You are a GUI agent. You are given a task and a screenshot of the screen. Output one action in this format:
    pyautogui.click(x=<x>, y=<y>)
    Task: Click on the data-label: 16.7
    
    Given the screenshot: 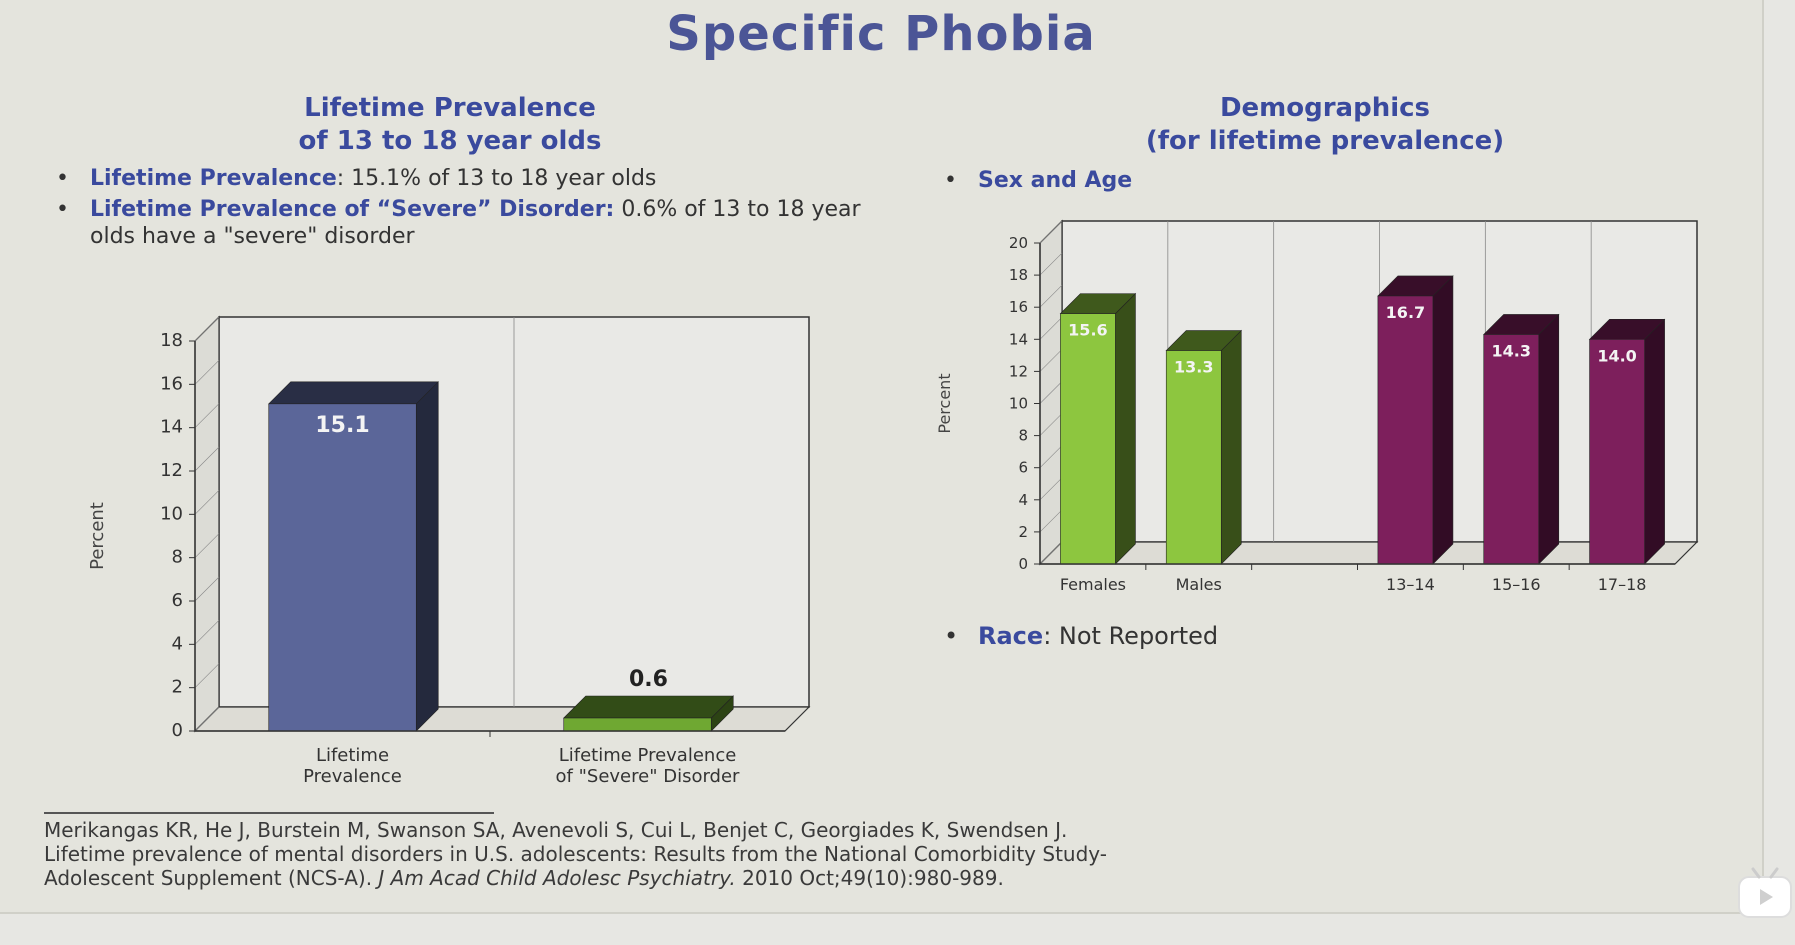 What is the action you would take?
    pyautogui.click(x=1405, y=312)
    